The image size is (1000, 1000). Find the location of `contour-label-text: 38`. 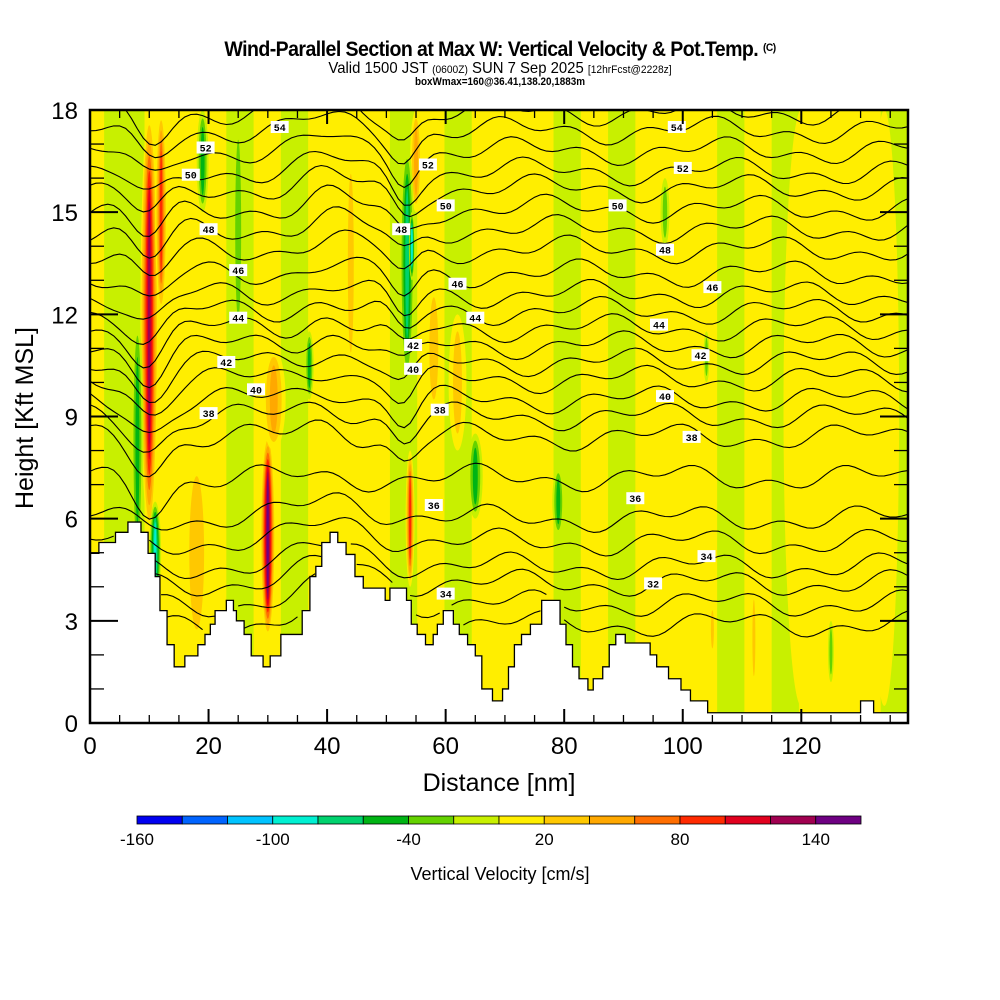

contour-label-text: 38 is located at coordinates (692, 439).